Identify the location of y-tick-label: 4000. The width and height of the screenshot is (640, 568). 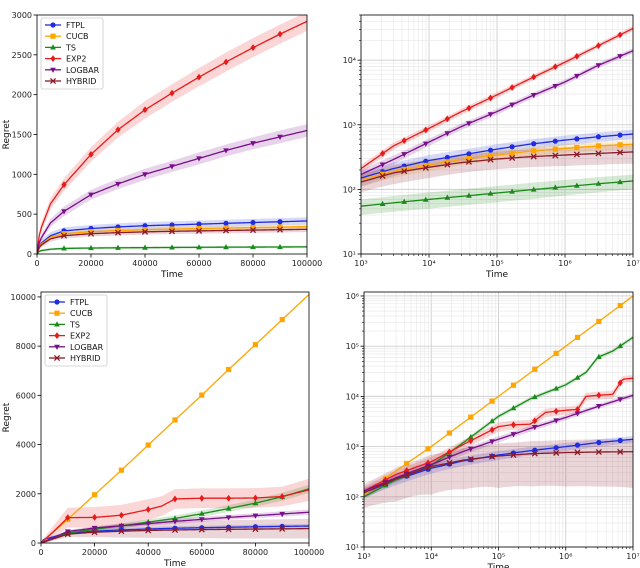
(26, 445).